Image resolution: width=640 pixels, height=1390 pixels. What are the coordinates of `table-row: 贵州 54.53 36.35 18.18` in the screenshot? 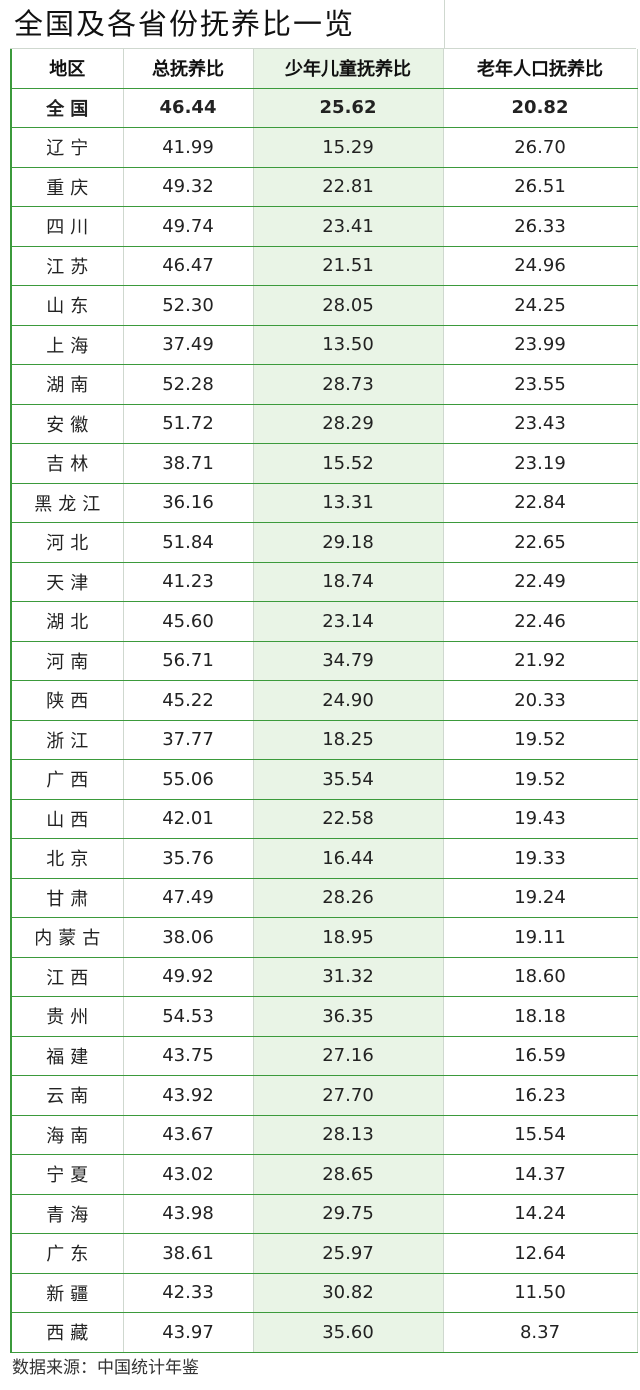 It's located at (324, 1016).